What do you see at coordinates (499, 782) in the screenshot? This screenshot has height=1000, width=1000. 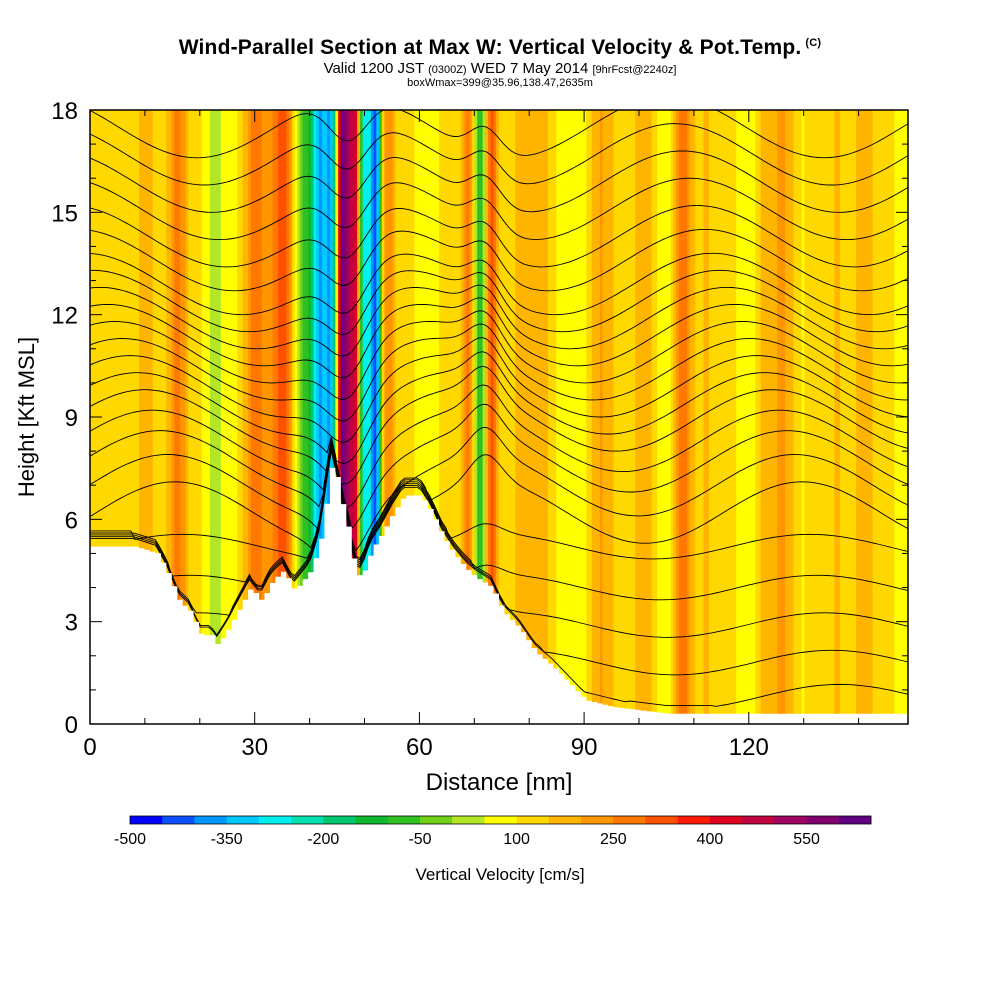 I see `x-axis-label: Distance [nm]` at bounding box center [499, 782].